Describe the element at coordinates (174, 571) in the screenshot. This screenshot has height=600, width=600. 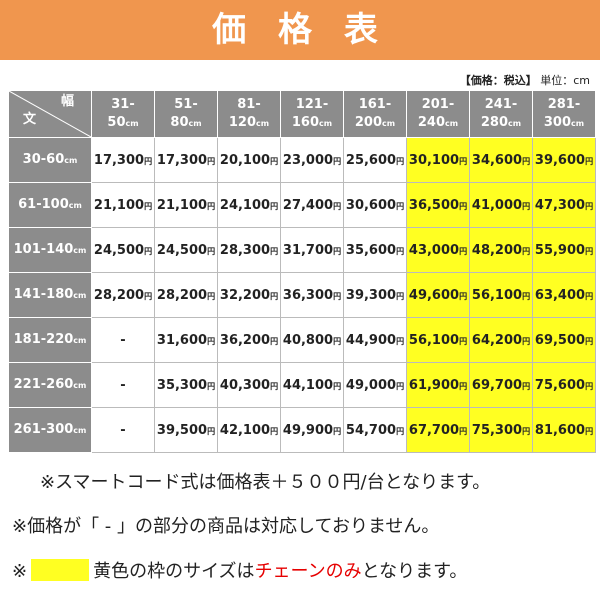
I see `footnote-text: 黄色の枠のサイズは` at that location.